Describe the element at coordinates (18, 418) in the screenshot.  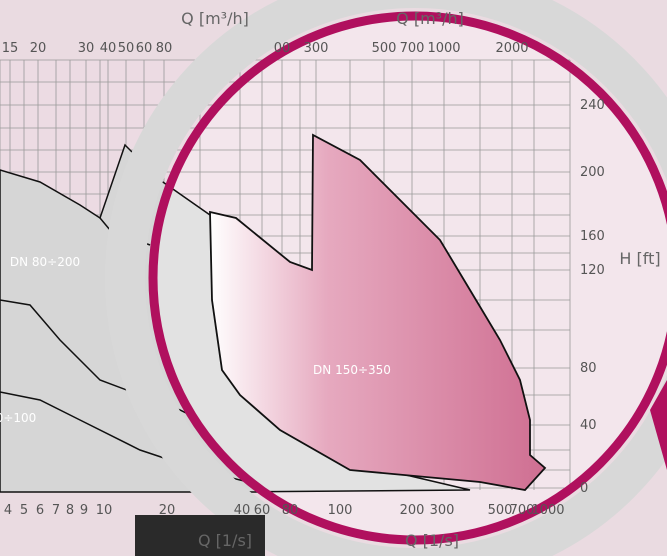
I see `region-label: 0÷100` at that location.